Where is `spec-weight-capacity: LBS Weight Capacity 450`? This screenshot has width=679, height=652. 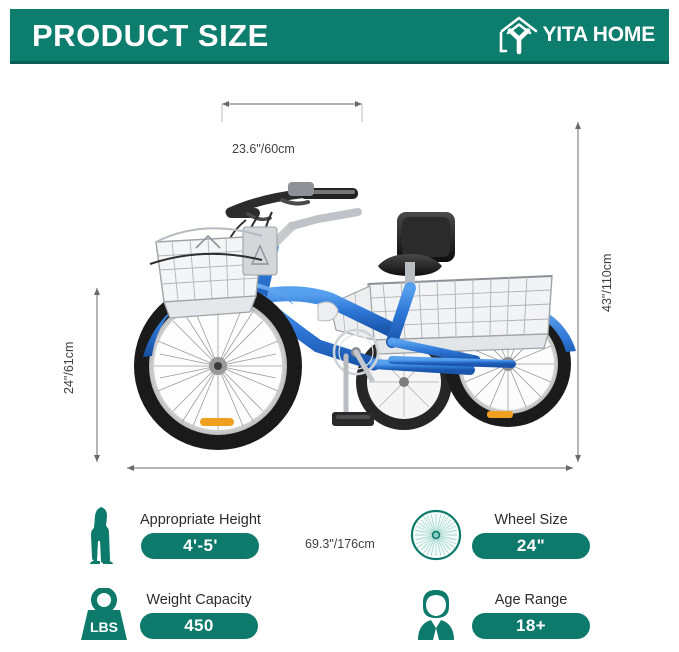 spec-weight-capacity: LBS Weight Capacity 450 is located at coordinates (168, 615).